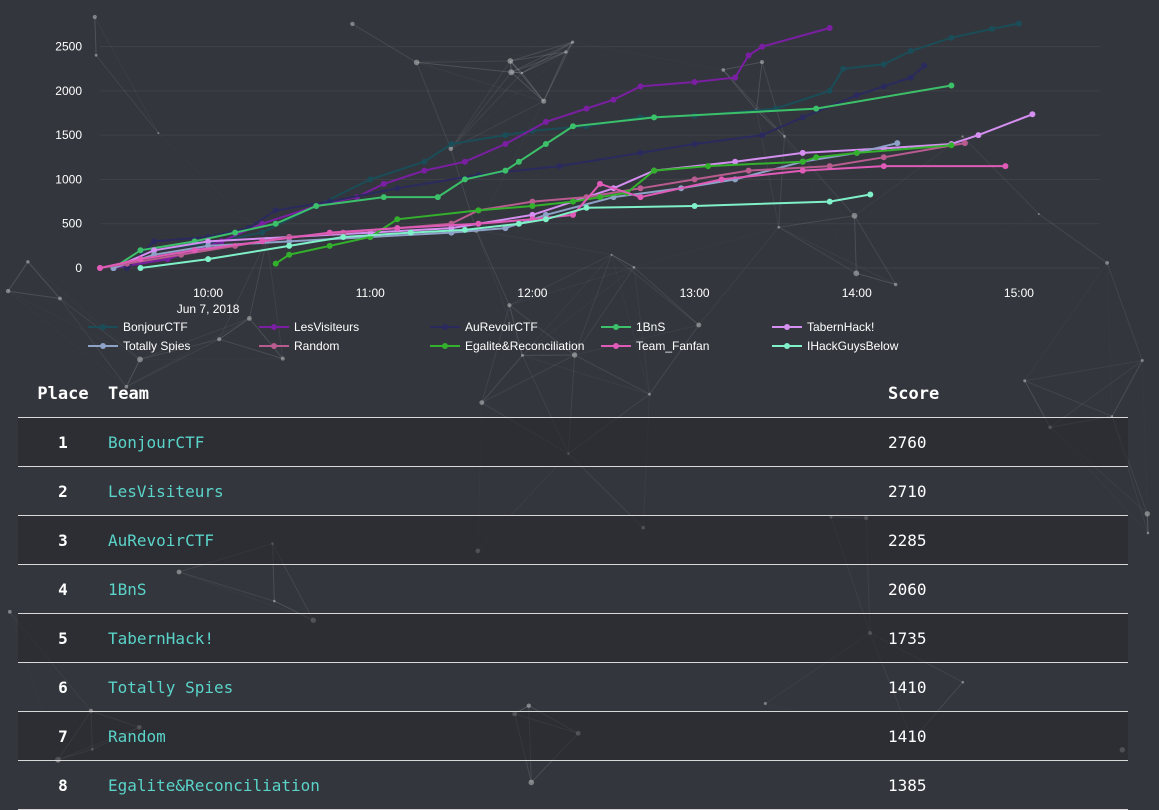  I want to click on team-link: LesVisiteurs, so click(166, 491).